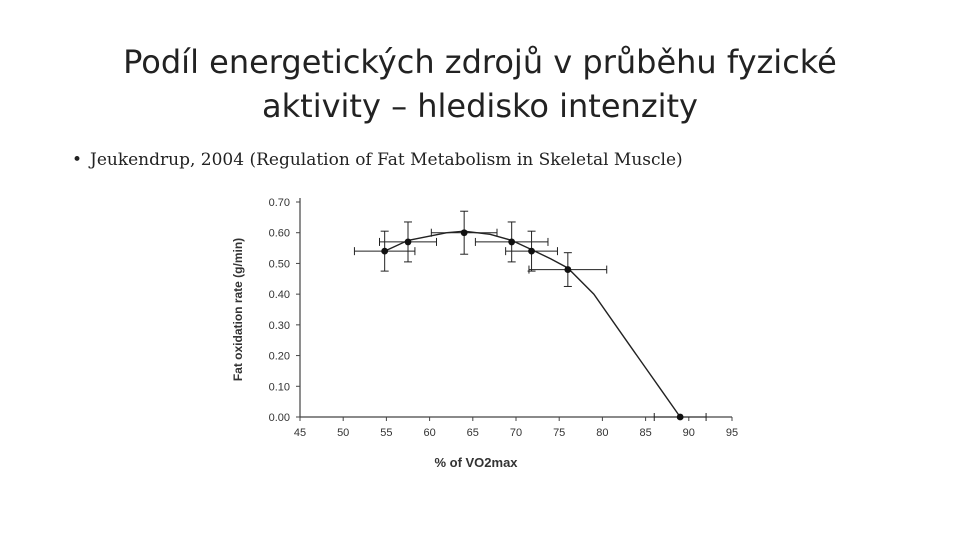 This screenshot has height=540, width=960. Describe the element at coordinates (279, 234) in the screenshot. I see `y-tick-label: 0.60` at that location.